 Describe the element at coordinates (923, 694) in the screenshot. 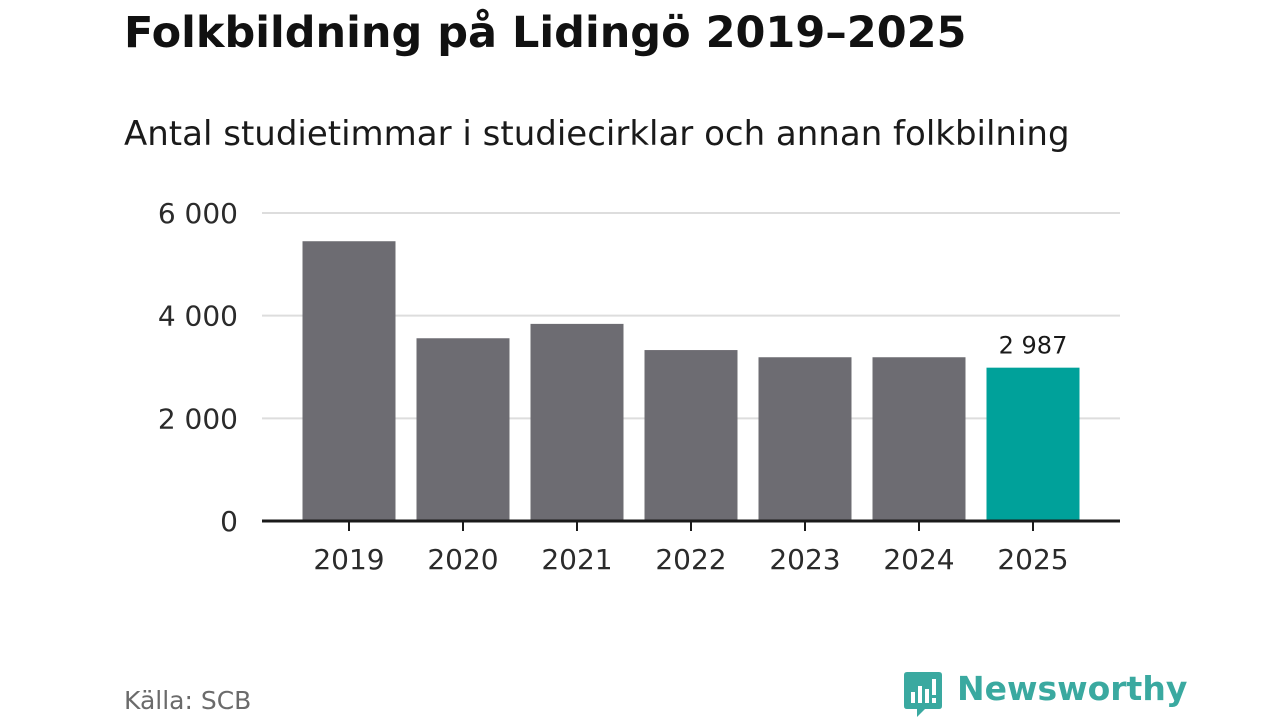

I see `newsworthy-logo-icon` at that location.